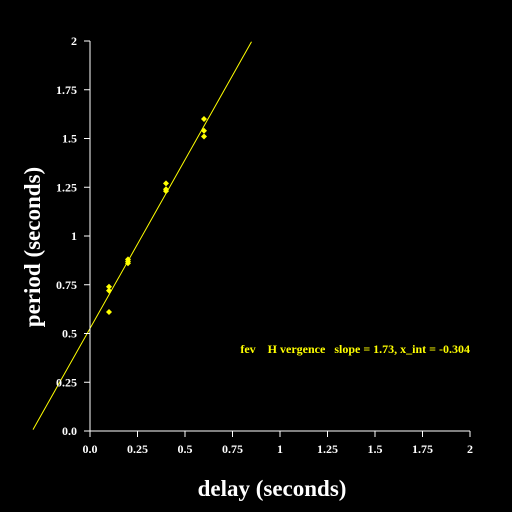  Describe the element at coordinates (272, 488) in the screenshot. I see `x-axis-title: delay (seconds)` at that location.